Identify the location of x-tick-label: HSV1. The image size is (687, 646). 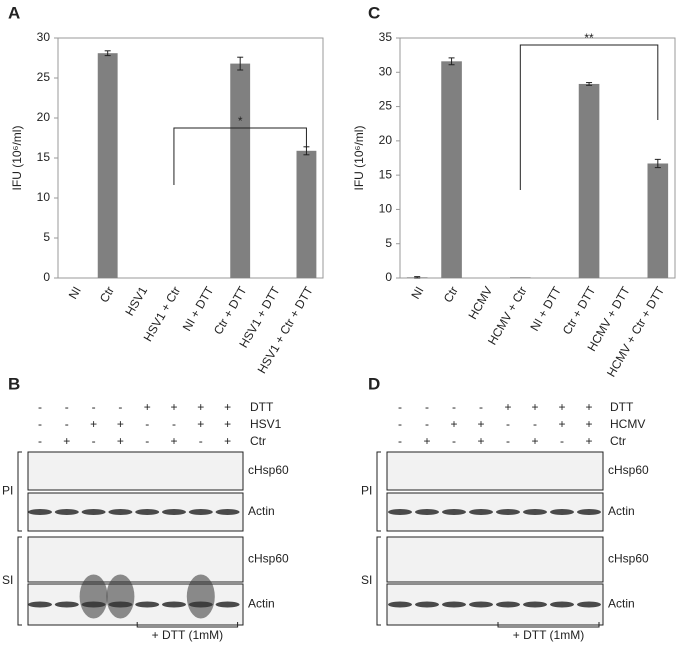
(136, 301).